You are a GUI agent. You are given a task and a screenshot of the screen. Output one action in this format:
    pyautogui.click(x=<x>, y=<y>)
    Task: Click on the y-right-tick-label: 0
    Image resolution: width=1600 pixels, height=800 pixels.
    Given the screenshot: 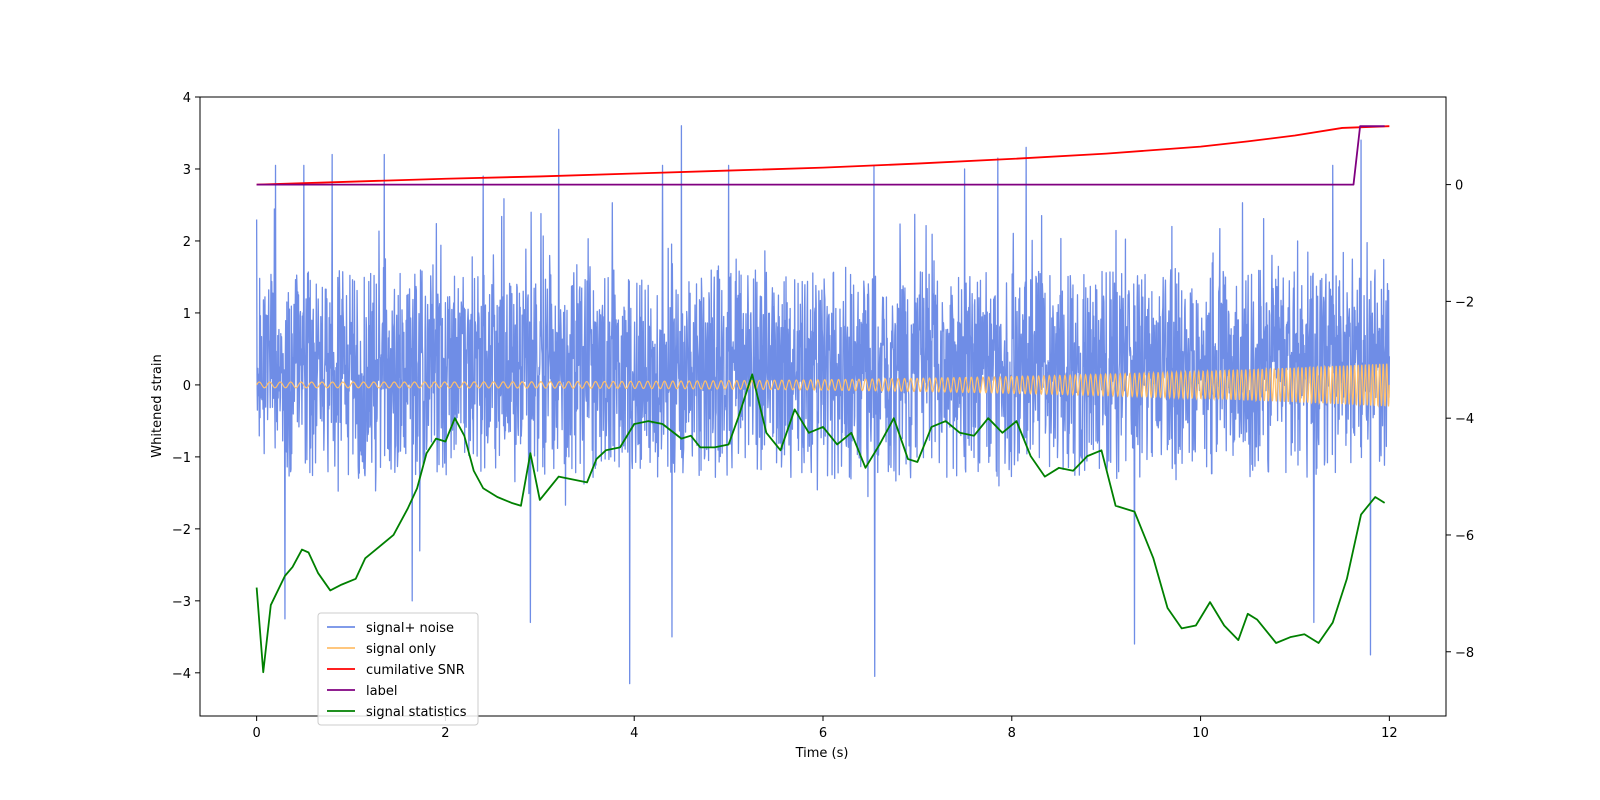 What is the action you would take?
    pyautogui.click(x=1459, y=186)
    